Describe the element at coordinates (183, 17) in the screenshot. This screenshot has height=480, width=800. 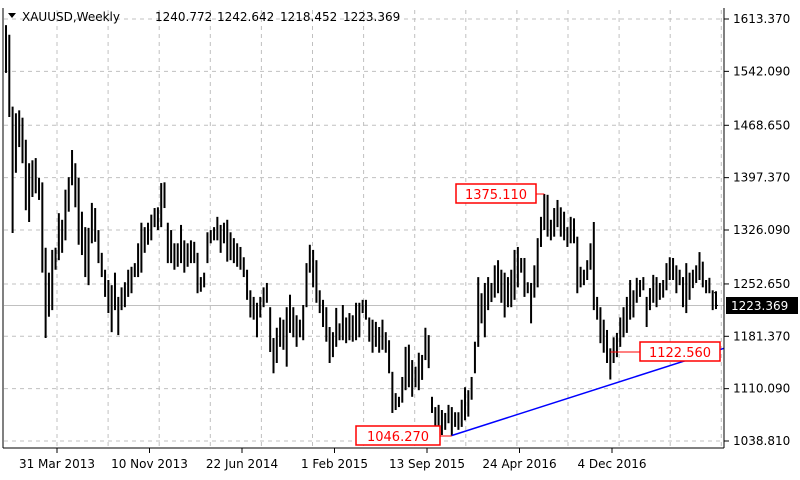
I see `open-value: 1240.772` at that location.